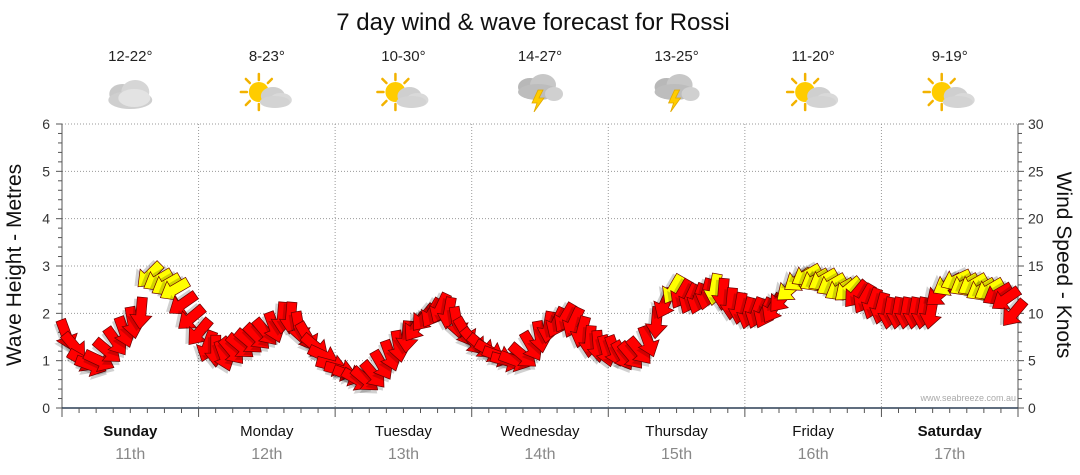  Describe the element at coordinates (813, 431) in the screenshot. I see `day-name-label: Friday` at that location.